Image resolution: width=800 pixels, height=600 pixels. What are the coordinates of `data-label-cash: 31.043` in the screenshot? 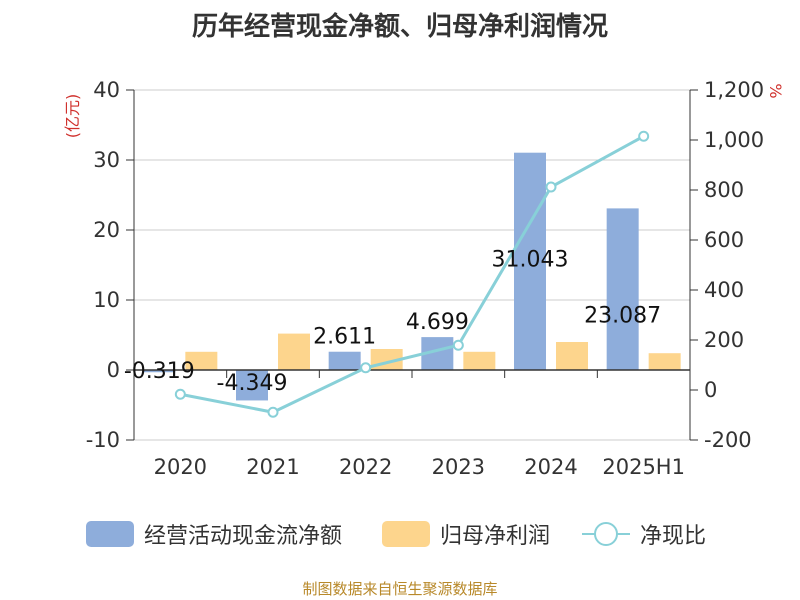 It's located at (530, 260).